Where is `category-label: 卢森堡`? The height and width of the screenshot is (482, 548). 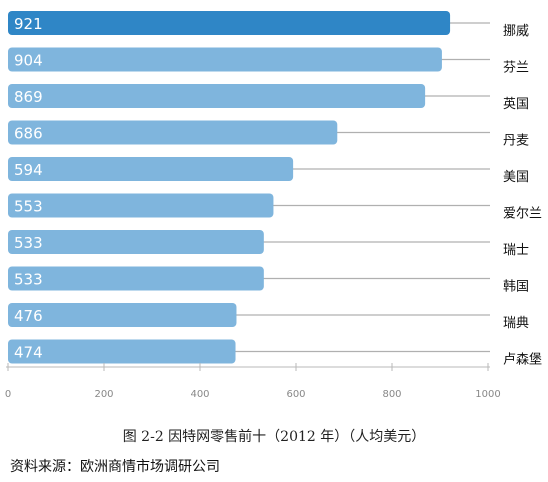
category-label: 卢森堡 is located at coordinates (522, 360).